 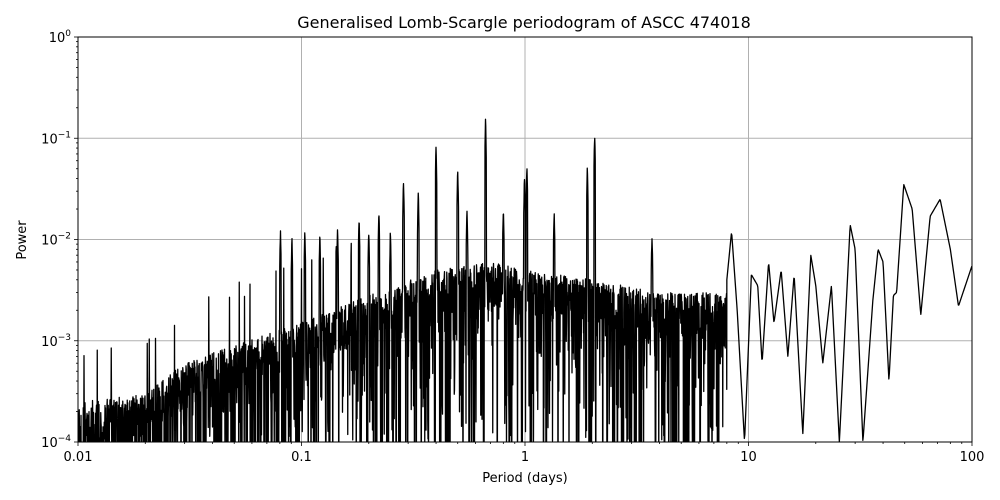 I want to click on x-tick-labels: 0.01 0.1 1 10 100, so click(x=524, y=457).